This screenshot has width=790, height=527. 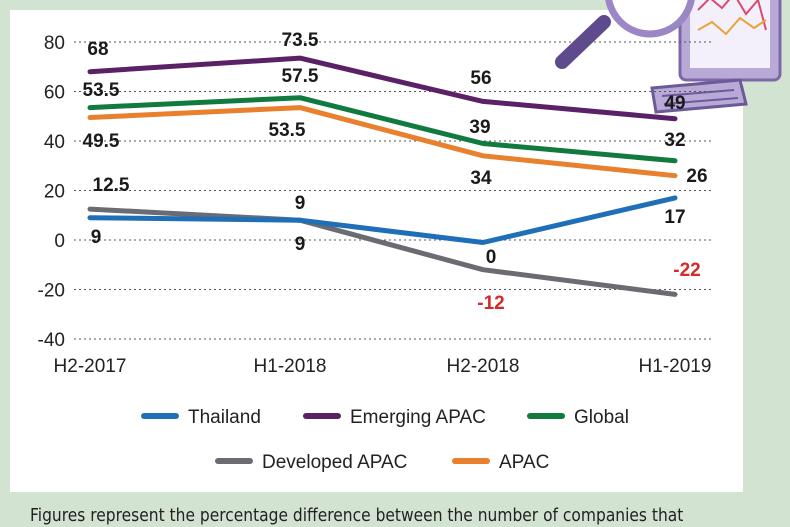 I want to click on x-tick-label: H2-2018, so click(x=483, y=366).